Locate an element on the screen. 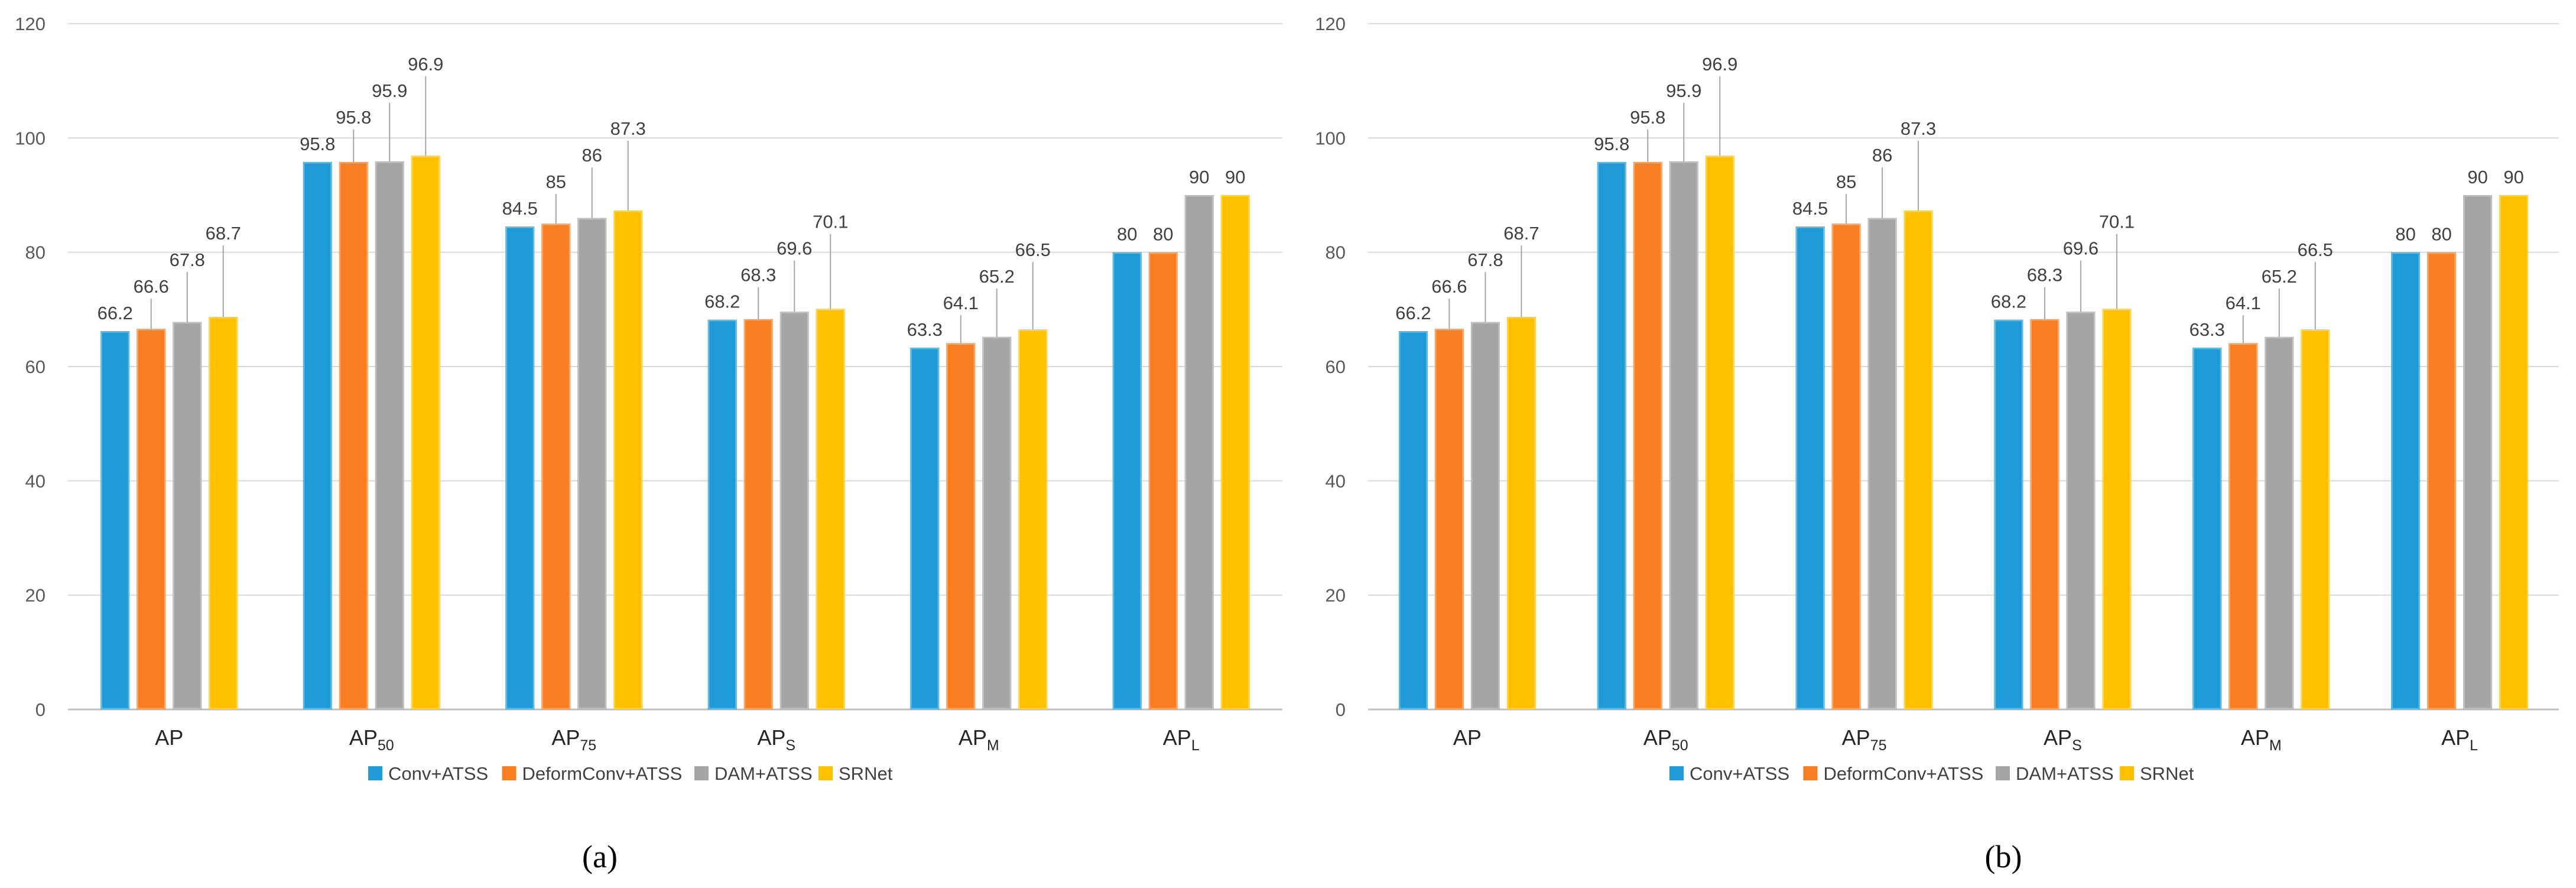  data-label: 80 is located at coordinates (2405, 234).